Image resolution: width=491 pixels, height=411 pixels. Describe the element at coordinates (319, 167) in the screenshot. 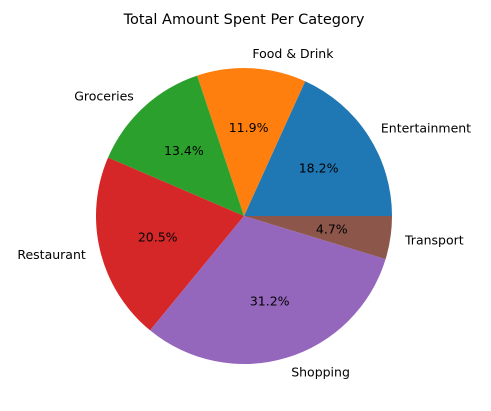

I see `pct-label-entertainment: 18.2%` at that location.